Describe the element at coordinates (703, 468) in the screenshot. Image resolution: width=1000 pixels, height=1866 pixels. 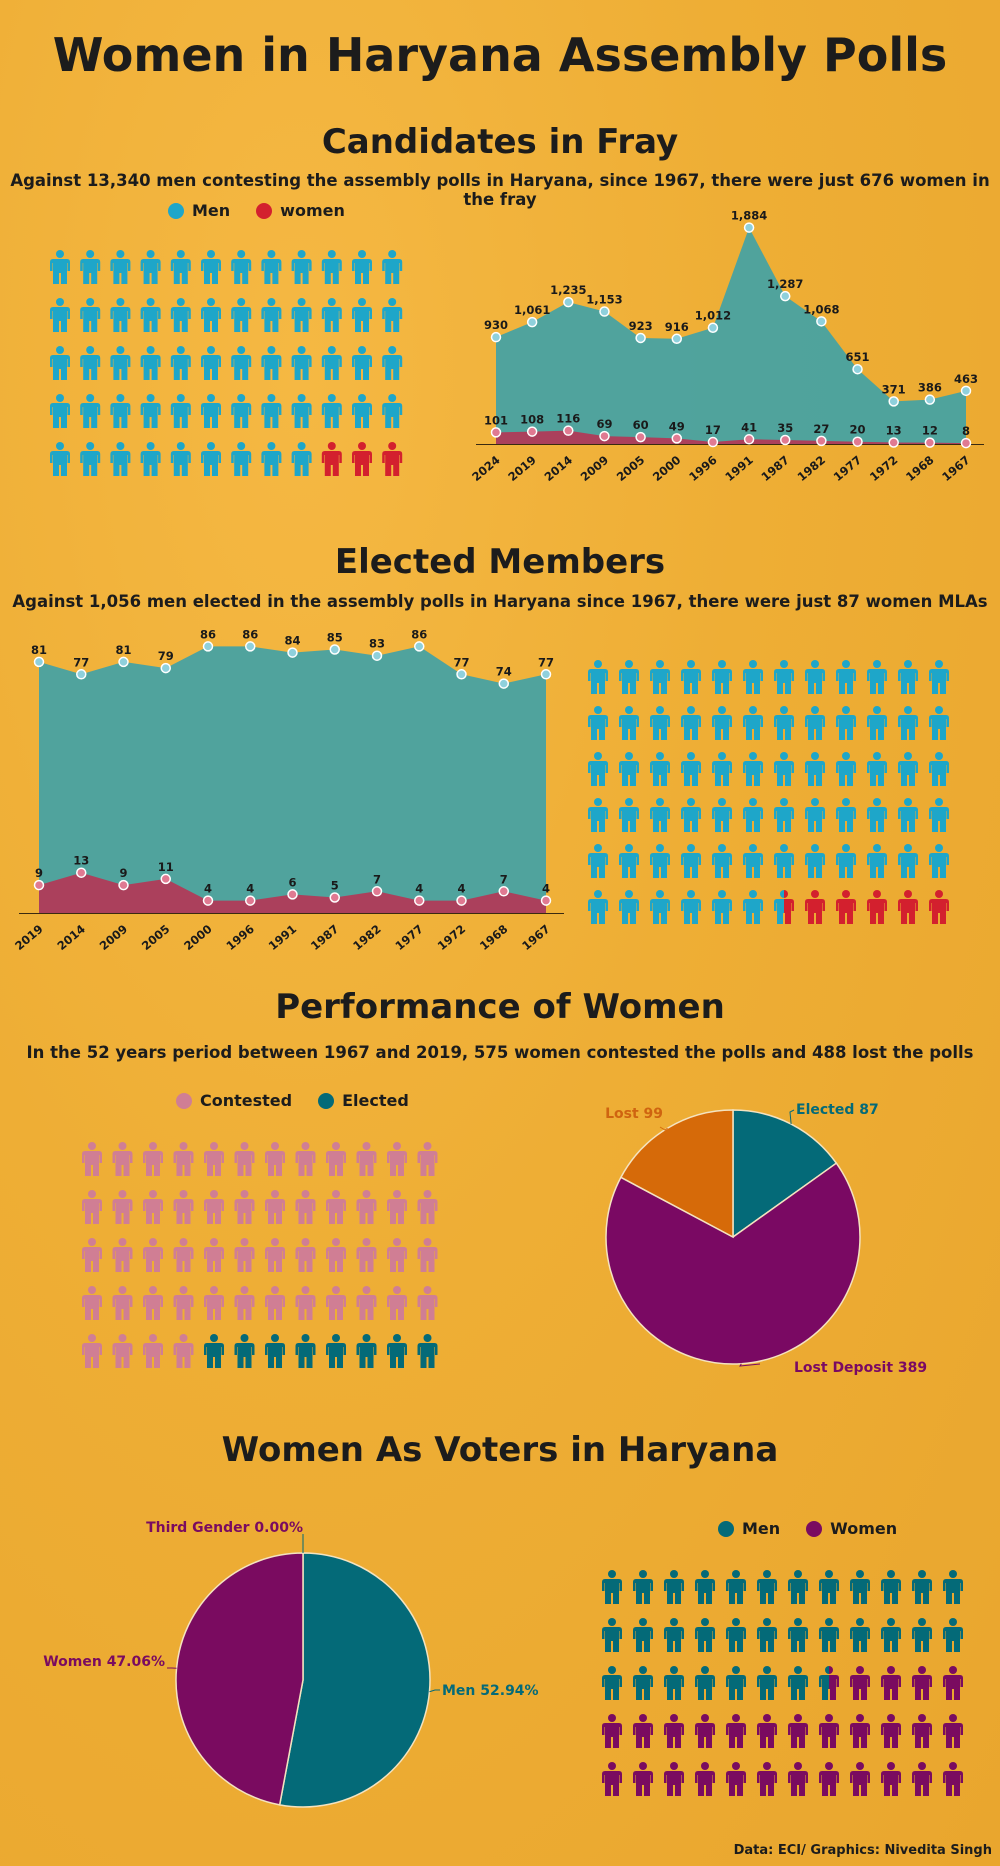
I see `candidates-area-x-tick: 1996` at that location.